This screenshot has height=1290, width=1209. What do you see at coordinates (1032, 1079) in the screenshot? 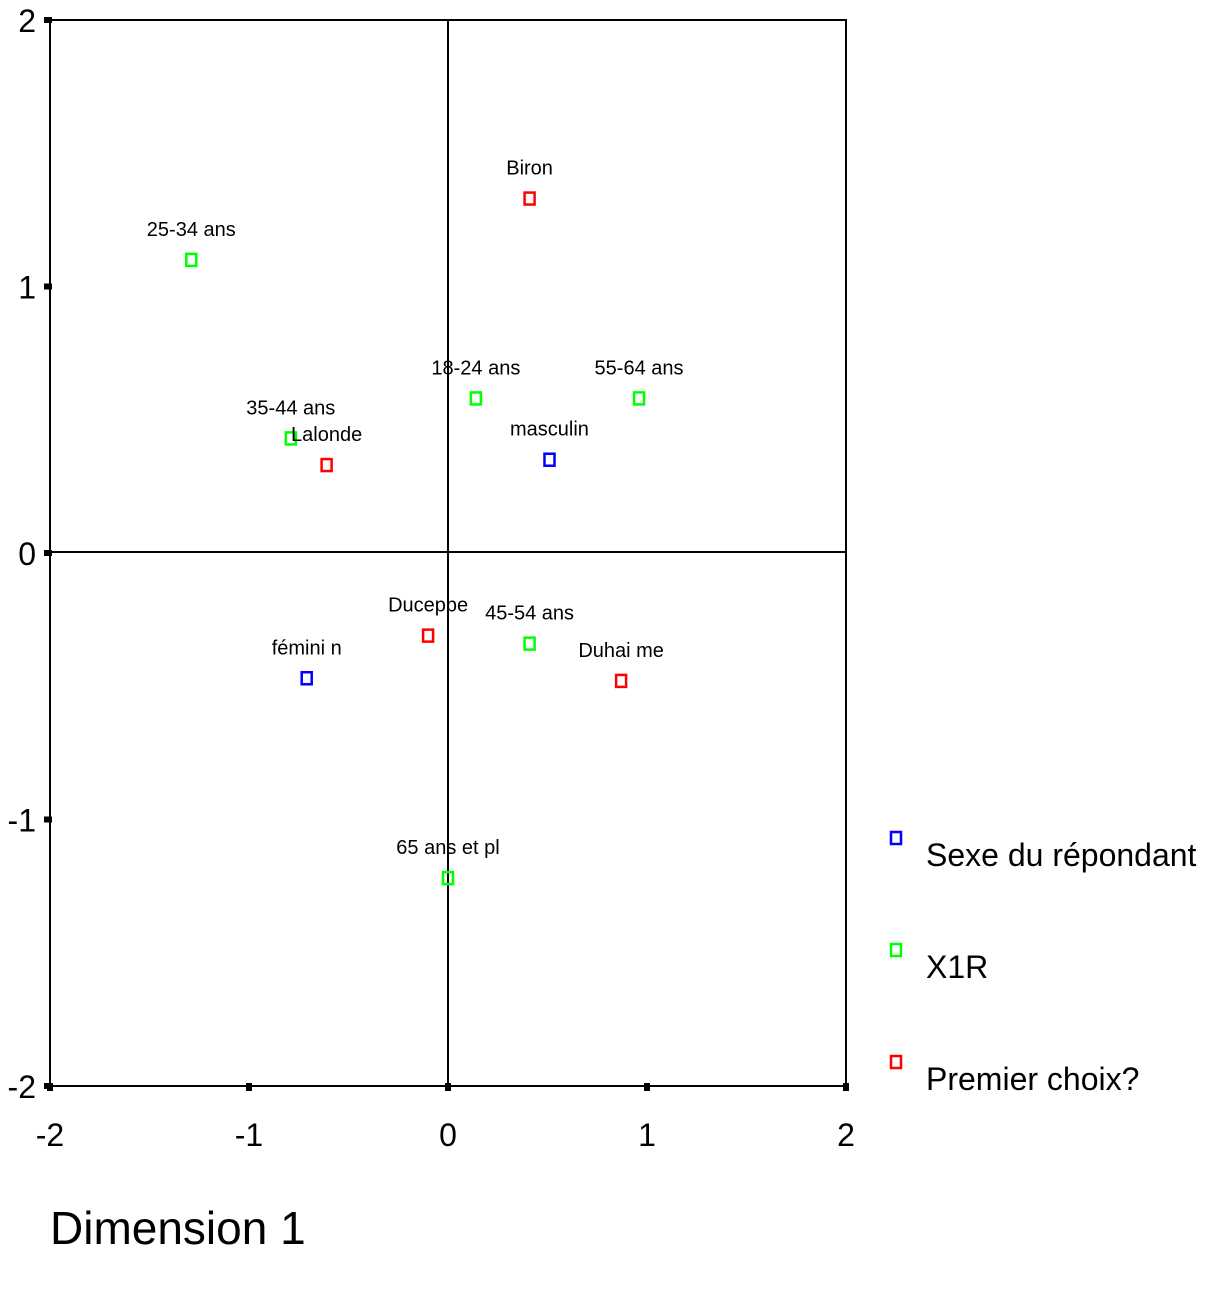
I see `legend-label: Premier choix?` at bounding box center [1032, 1079].